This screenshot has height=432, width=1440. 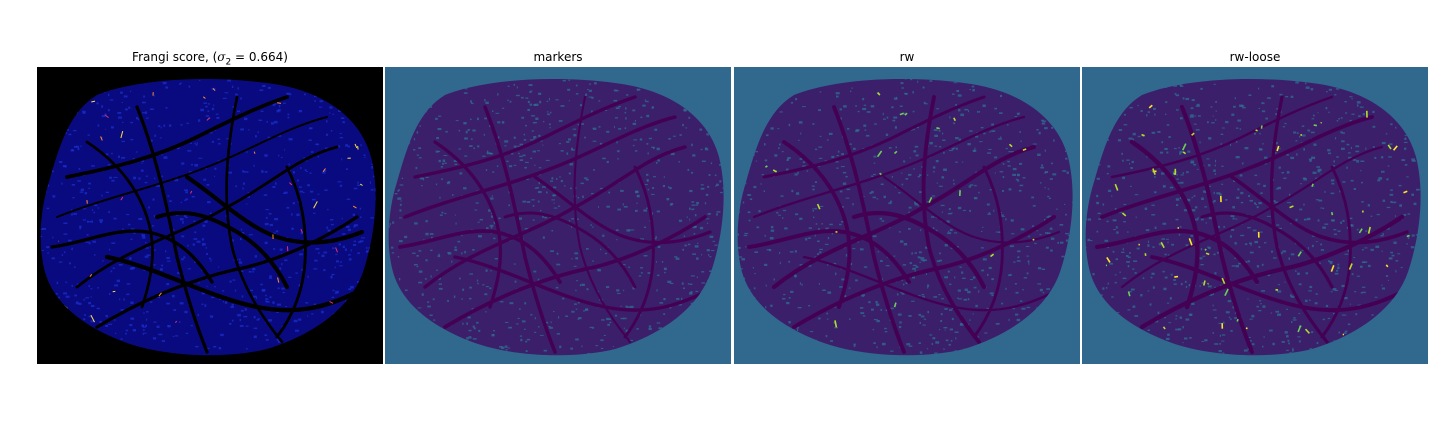 I want to click on panel-title-markers: markers, so click(x=558, y=57).